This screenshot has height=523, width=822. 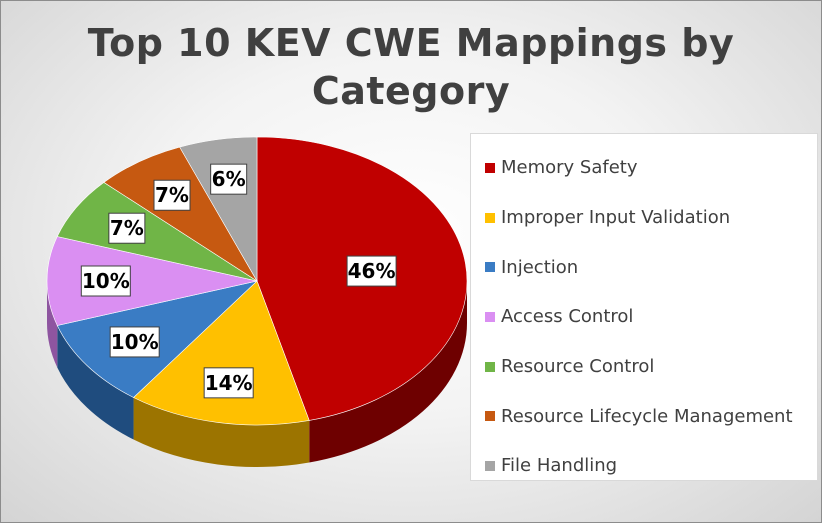 What do you see at coordinates (578, 367) in the screenshot?
I see `legend-label-4: Resource Control` at bounding box center [578, 367].